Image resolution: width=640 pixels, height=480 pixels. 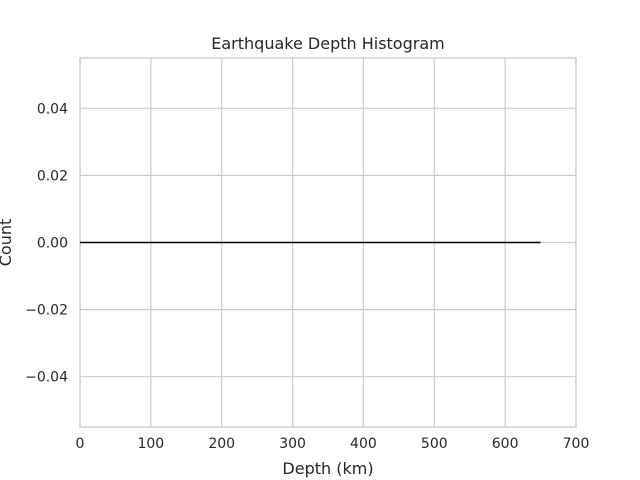 What do you see at coordinates (52, 176) in the screenshot?
I see `y-tick-label: 0.02` at bounding box center [52, 176].